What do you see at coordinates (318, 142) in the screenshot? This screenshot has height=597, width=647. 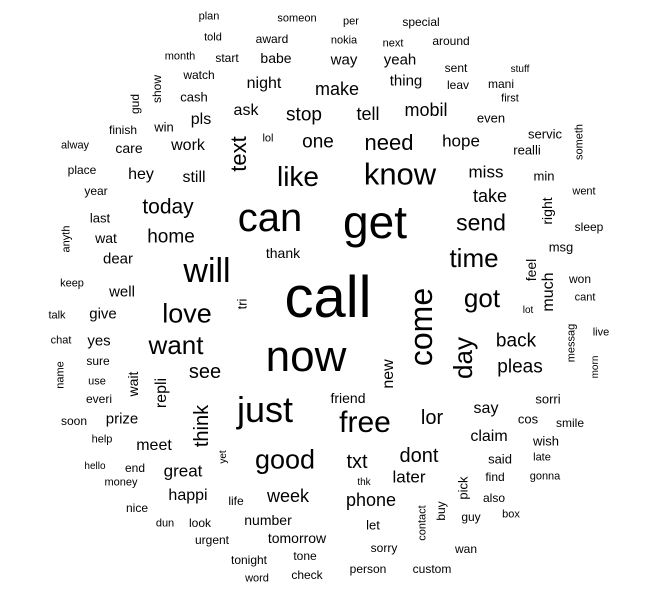 I see `word: one` at bounding box center [318, 142].